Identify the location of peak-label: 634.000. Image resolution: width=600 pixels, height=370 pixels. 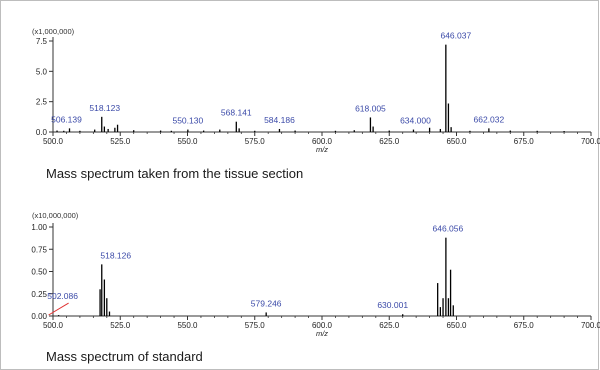
(415, 121).